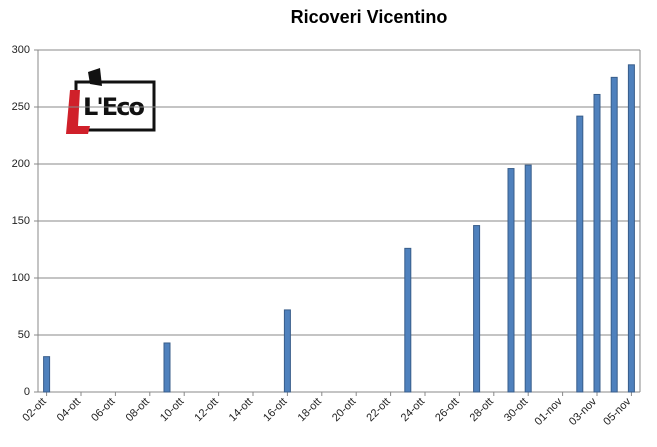 This screenshot has width=657, height=447. Describe the element at coordinates (413, 410) in the screenshot. I see `x-tick-label: 24-ott` at that location.